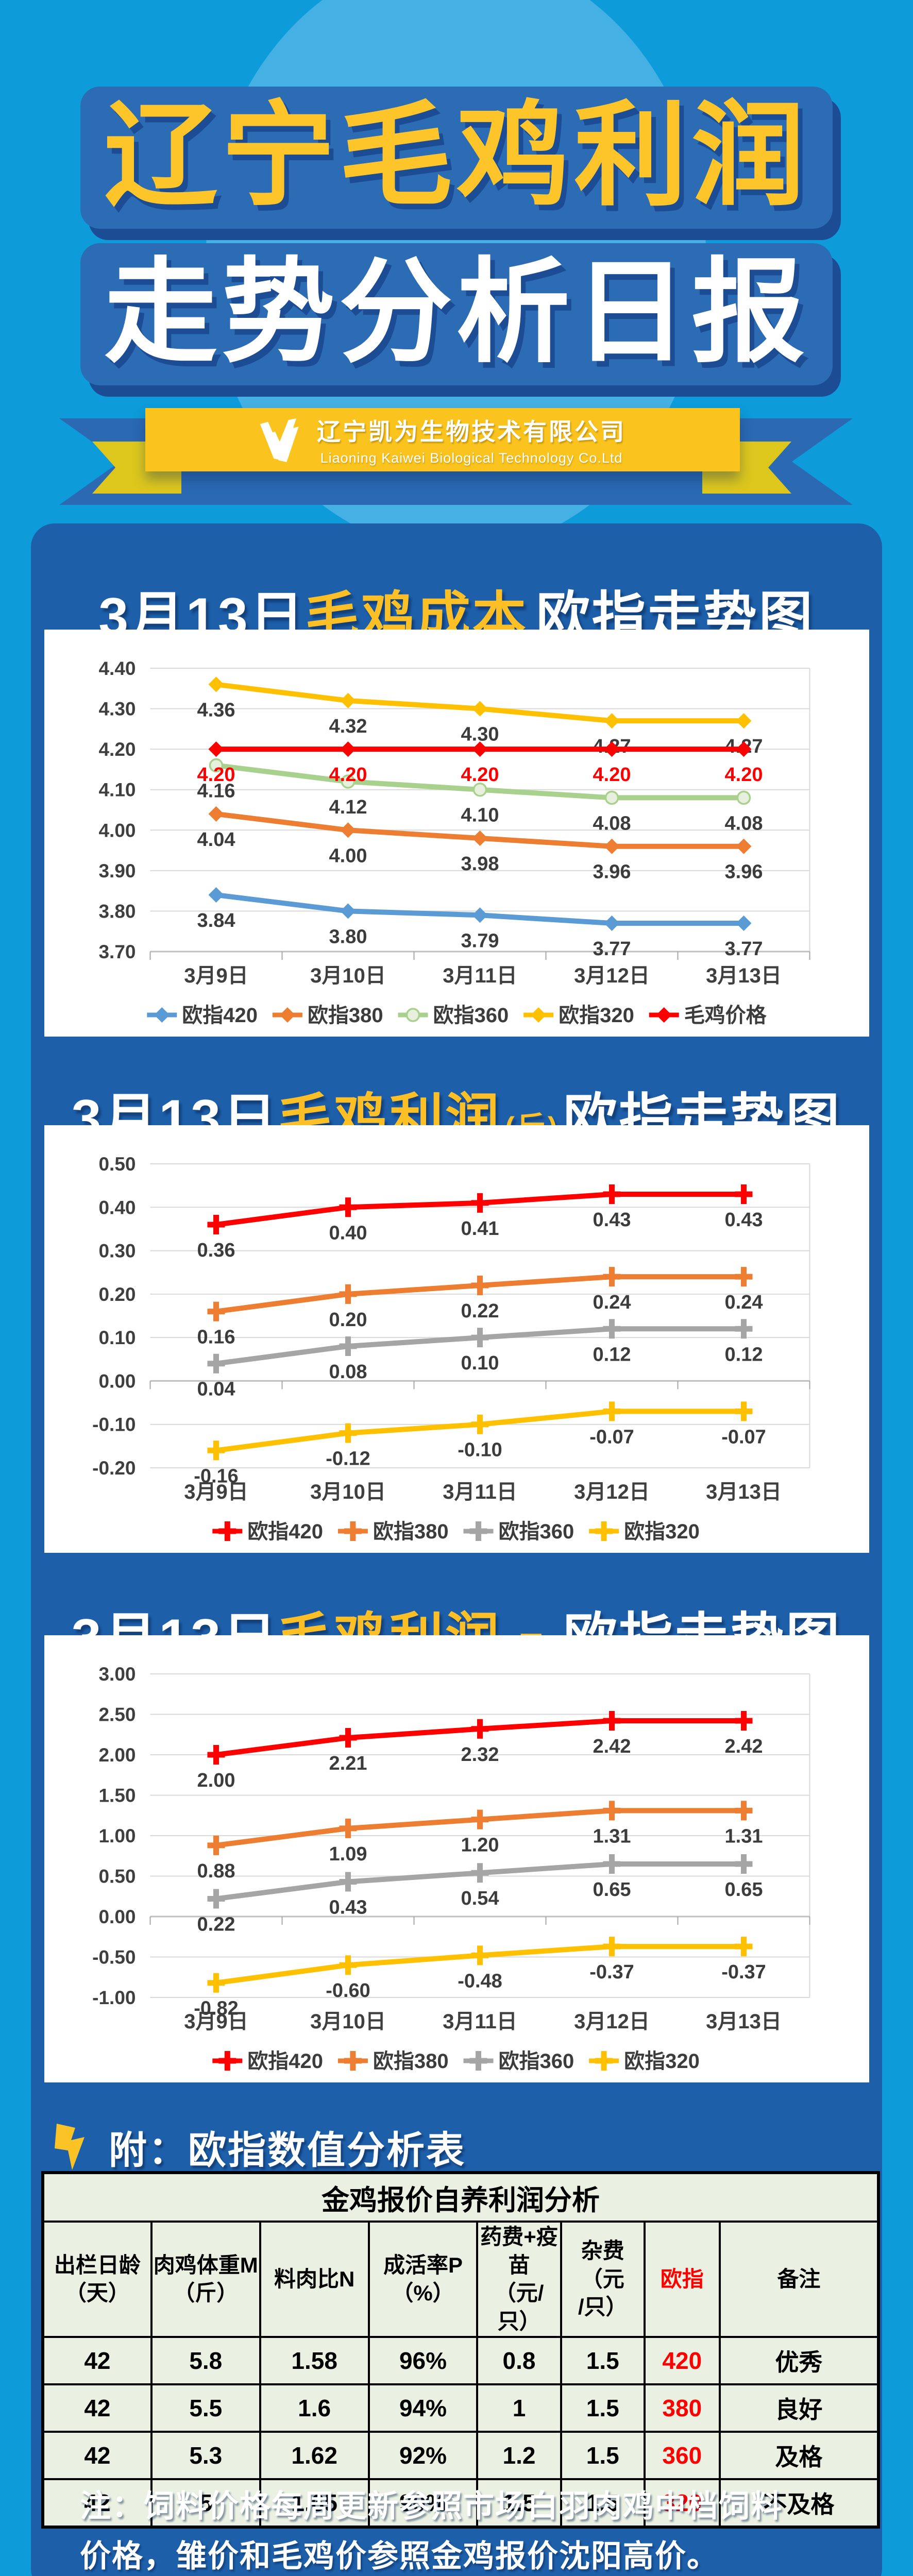  I want to click on data-label: 2.32, so click(480, 1755).